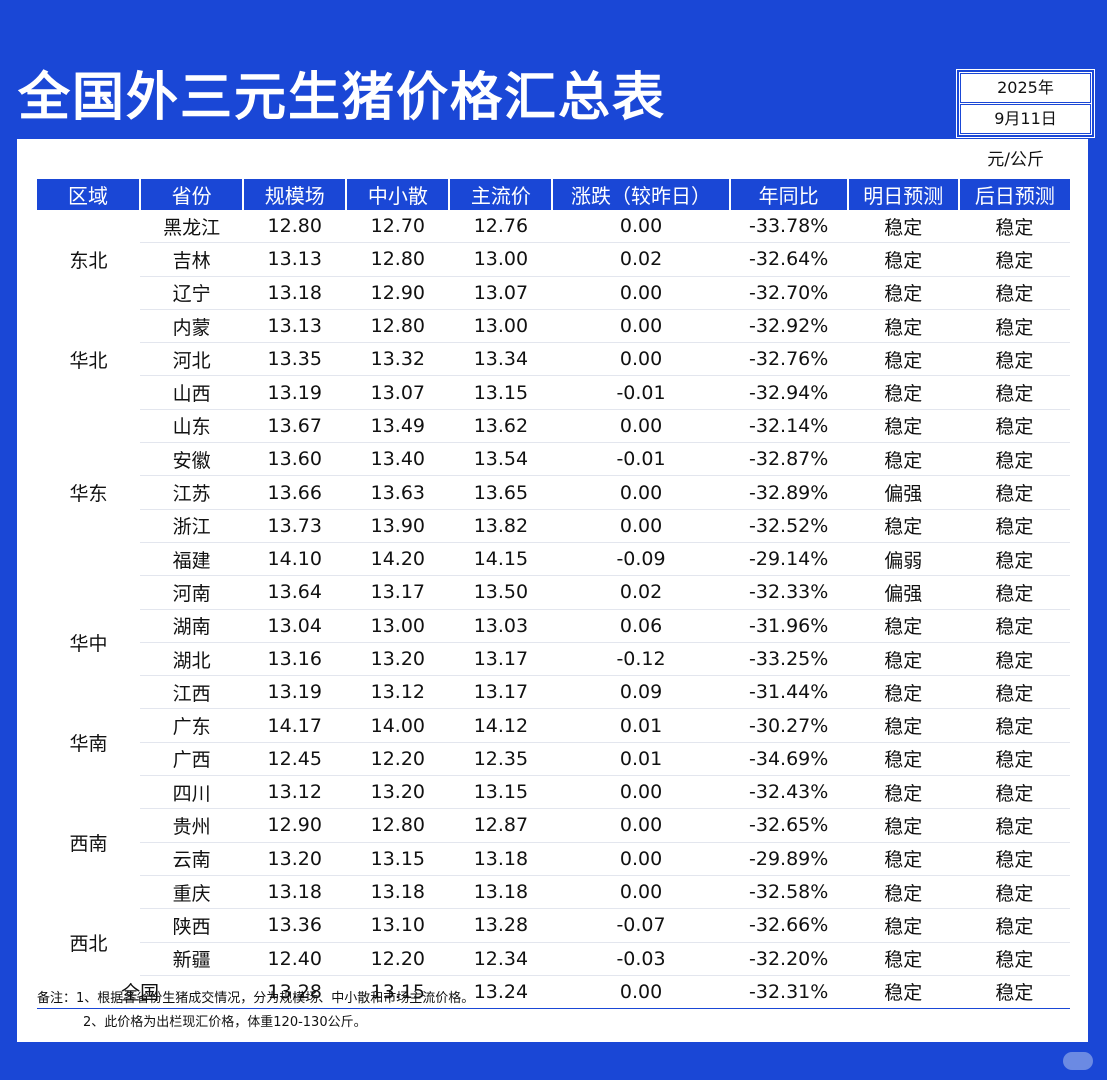 Image resolution: width=1107 pixels, height=1080 pixels. I want to click on col-header-change: 涨跌（较昨日）, so click(640, 194).